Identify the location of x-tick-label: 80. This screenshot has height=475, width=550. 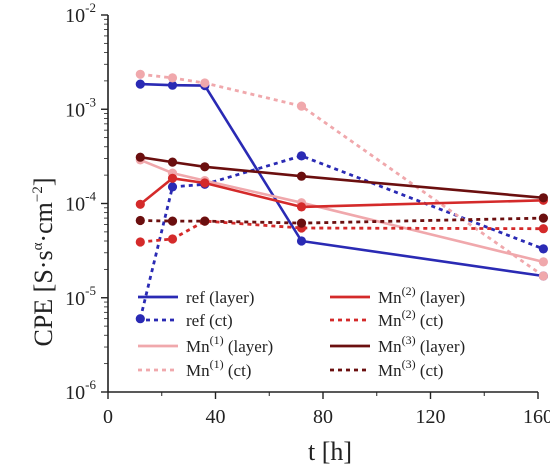
(323, 417).